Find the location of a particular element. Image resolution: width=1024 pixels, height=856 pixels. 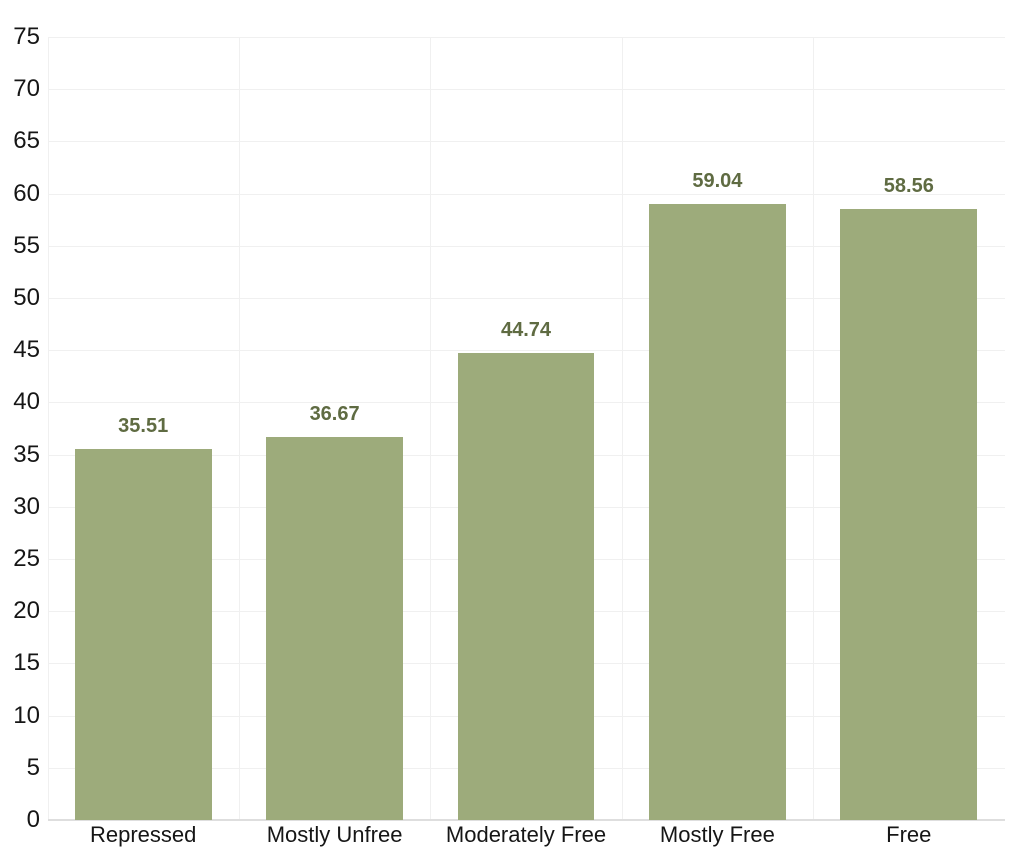

y-axis-tick-label: 25 is located at coordinates (26, 558).